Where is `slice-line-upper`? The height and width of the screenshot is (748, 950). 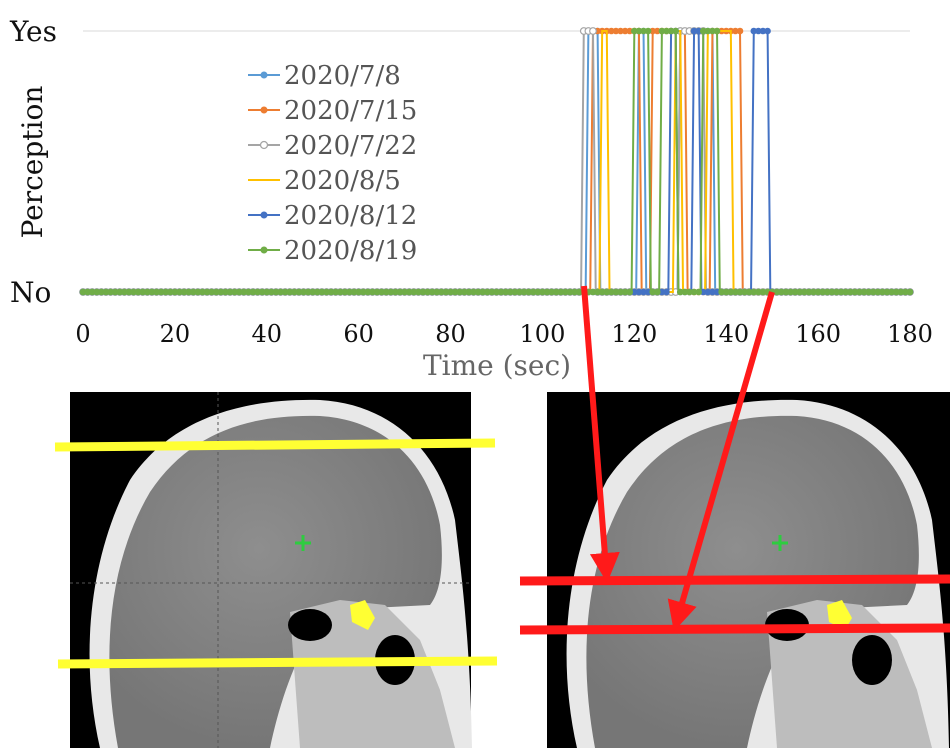 slice-line-upper is located at coordinates (275, 445).